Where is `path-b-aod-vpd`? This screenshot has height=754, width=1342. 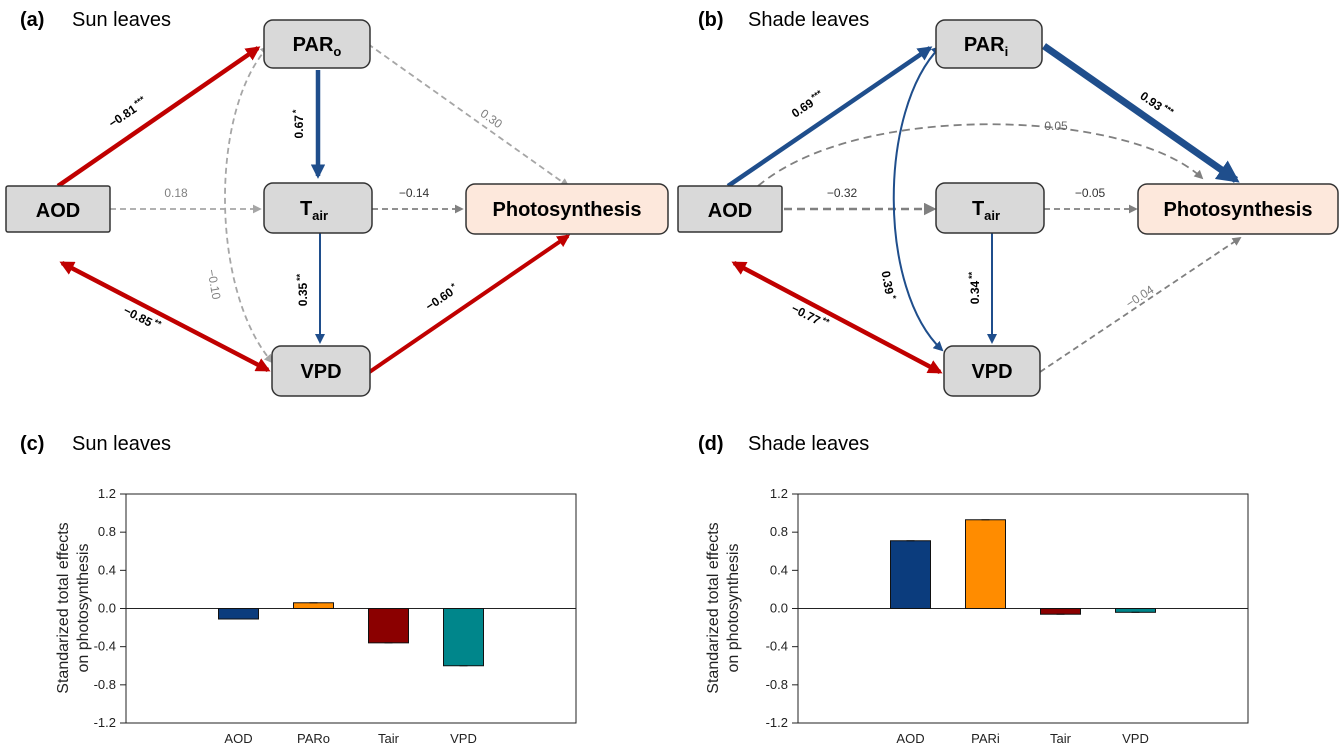
path-b-aod-vpd is located at coordinates (837, 317).